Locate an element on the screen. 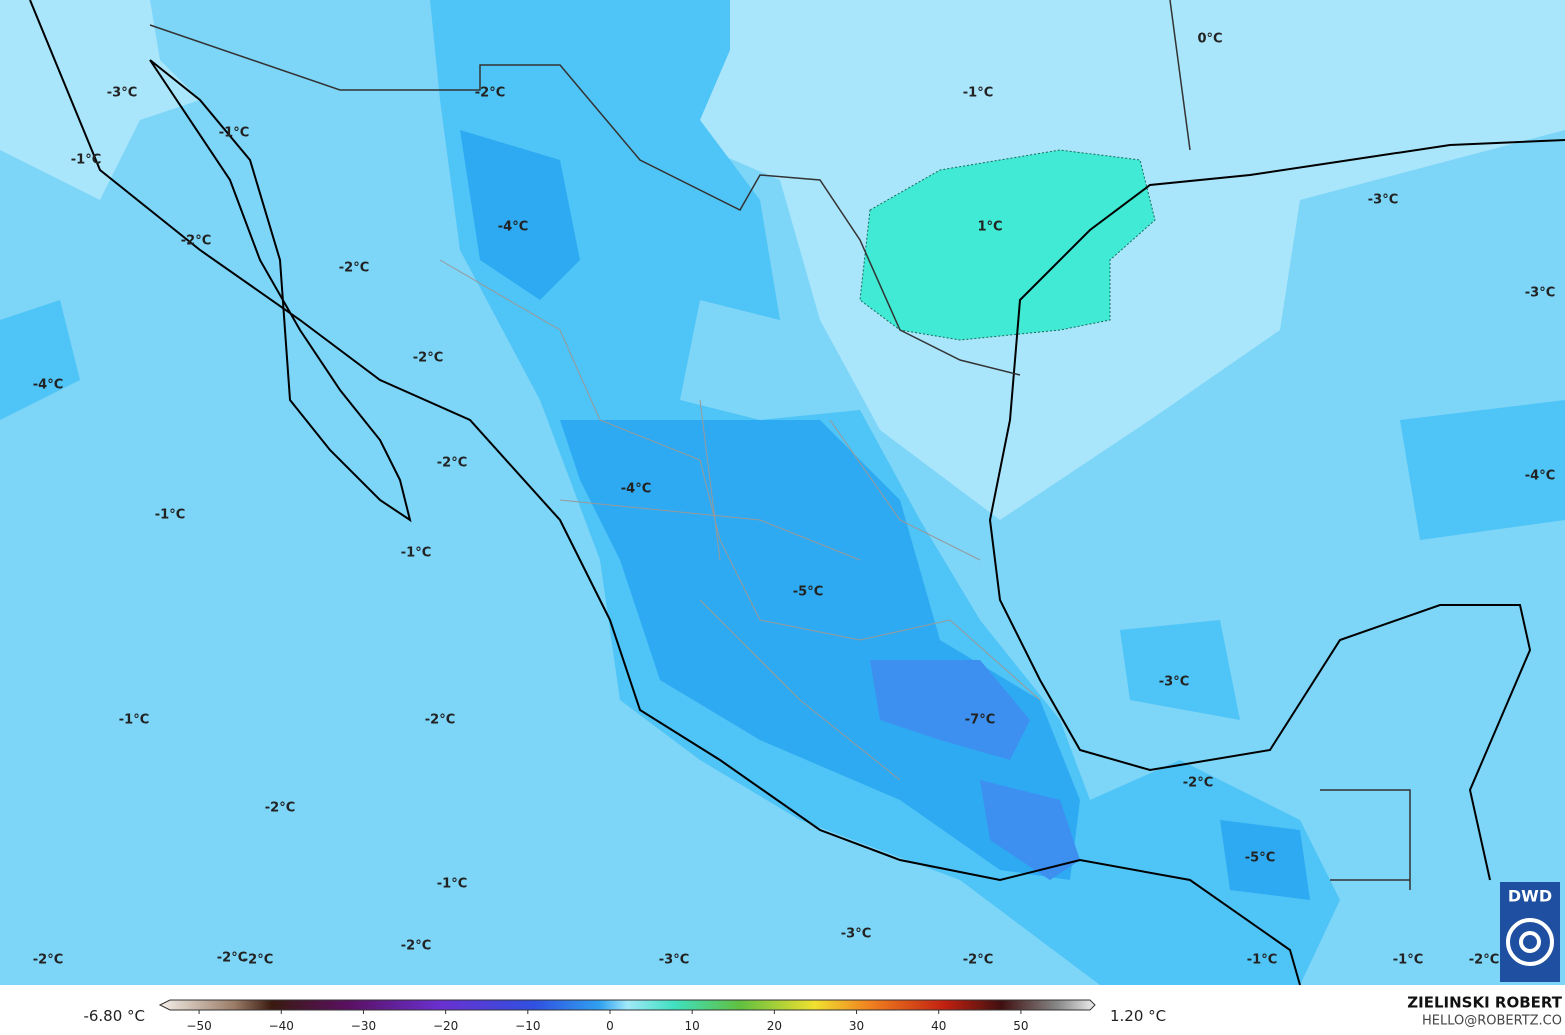 This screenshot has height=1035, width=1565. coldest-field is located at coordinates (975, 770).